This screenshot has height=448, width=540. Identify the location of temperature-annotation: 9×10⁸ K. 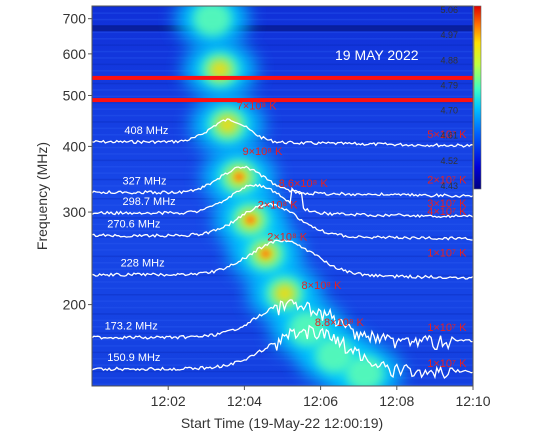
(262, 152).